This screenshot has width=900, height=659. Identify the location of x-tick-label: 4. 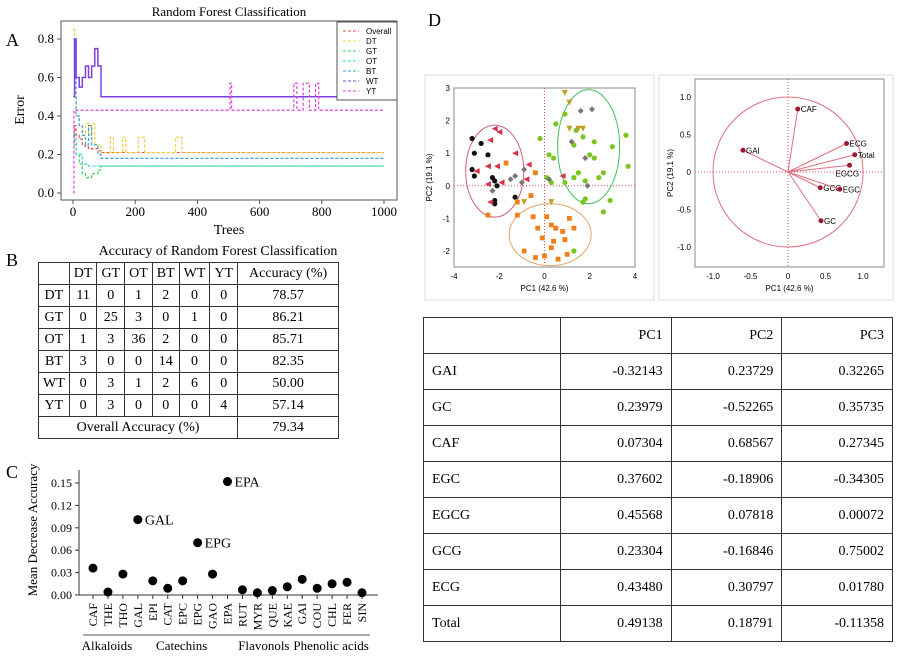
(635, 276).